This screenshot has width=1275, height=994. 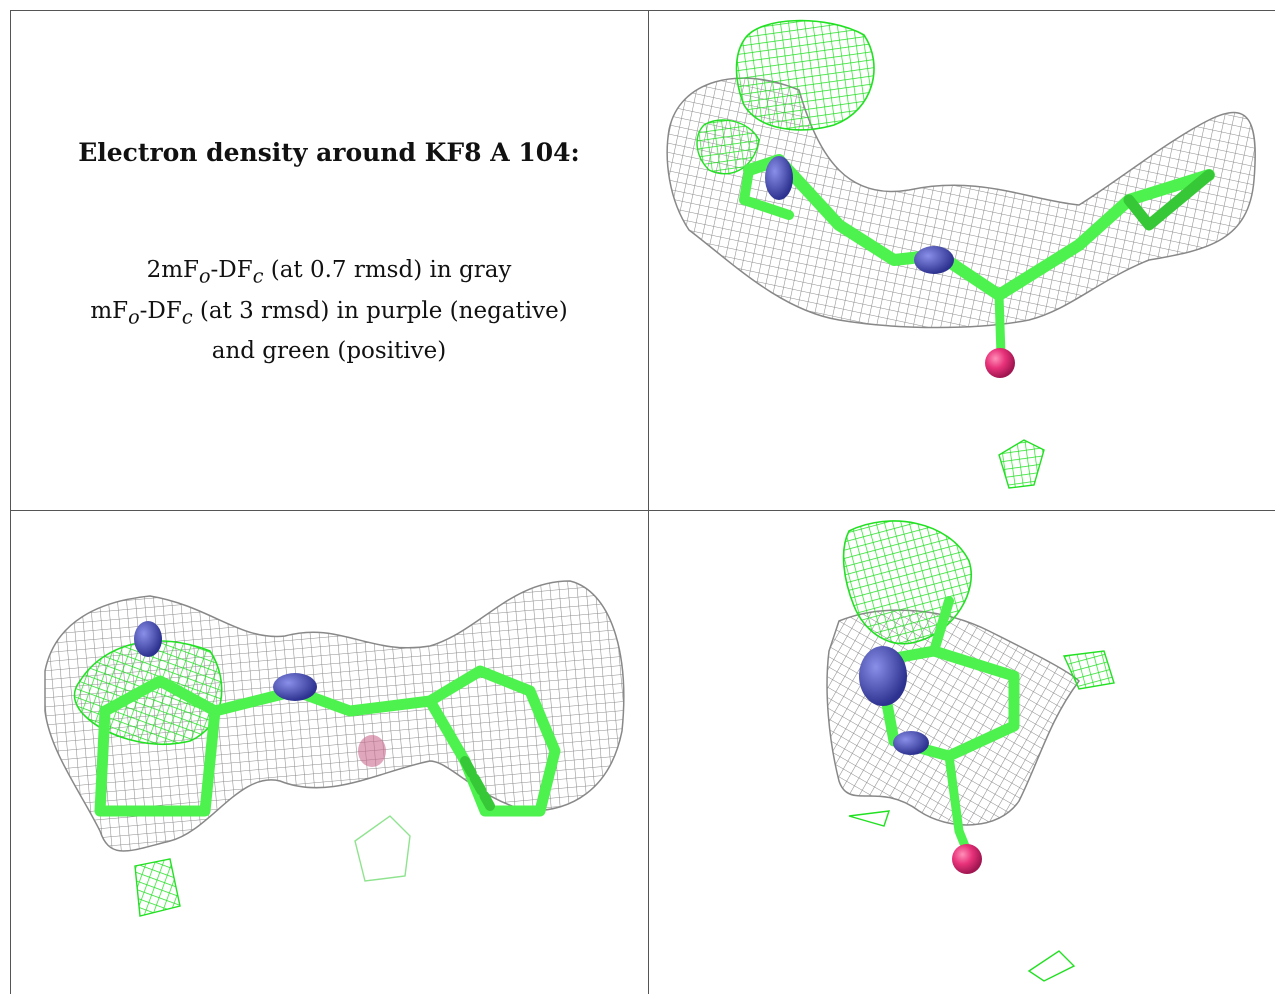 I want to click on legend-line-fofc: mFo-DFc (at 3 rmsd) in purple (negative), so click(x=329, y=313).